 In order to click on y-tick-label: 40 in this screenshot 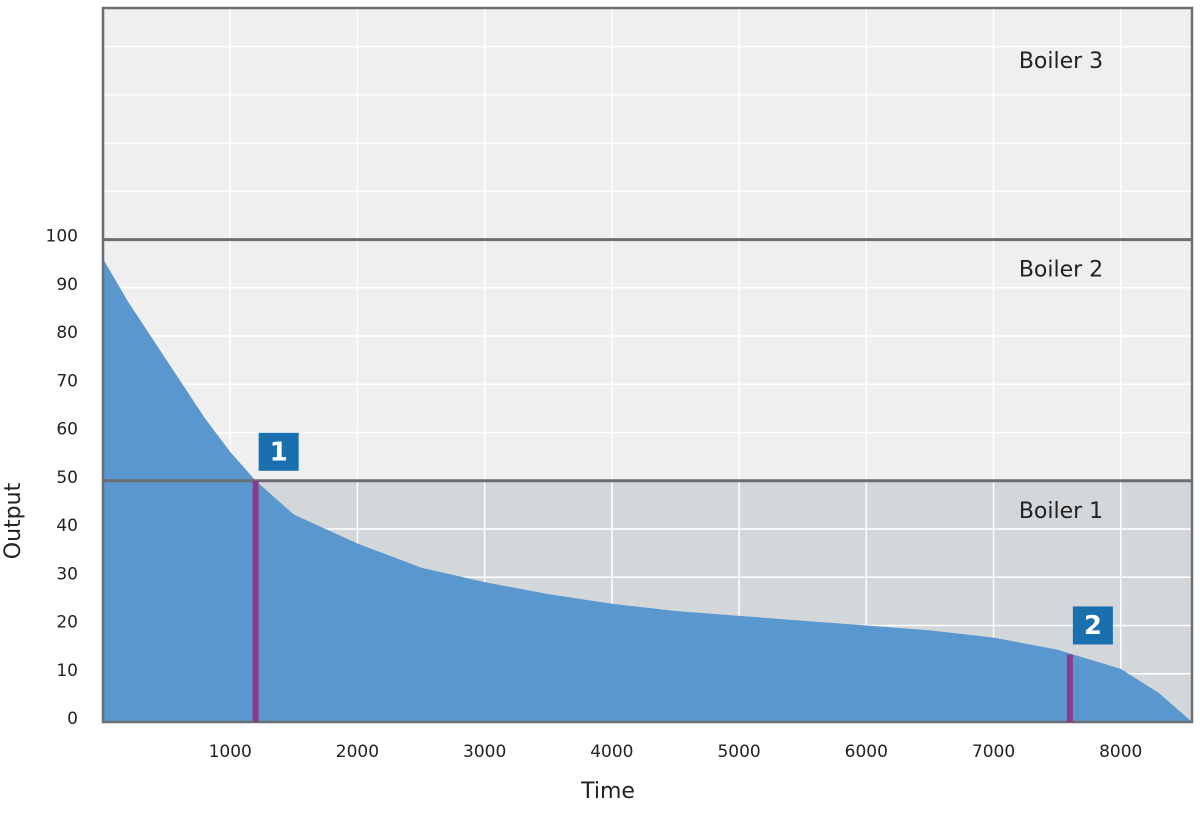, I will do `click(67, 526)`.